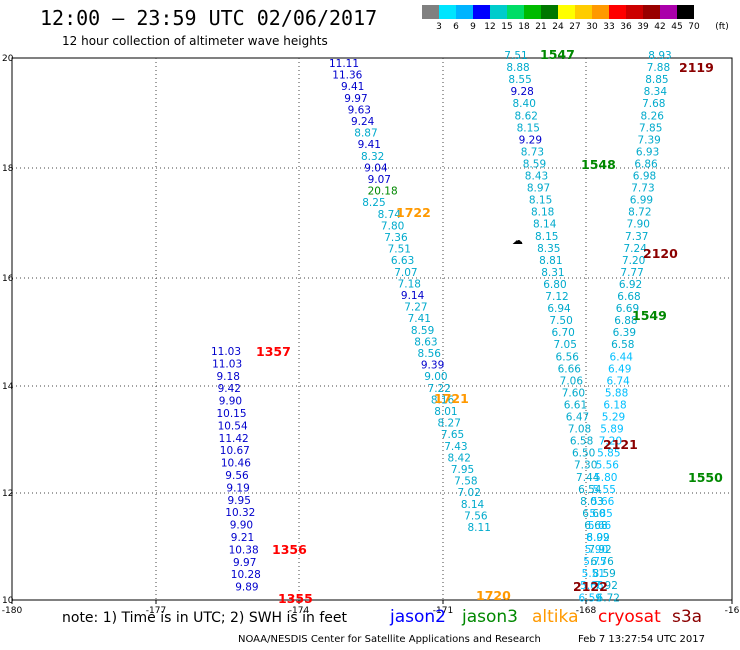  I want to click on wave-height-value: 8.73, so click(532, 152).